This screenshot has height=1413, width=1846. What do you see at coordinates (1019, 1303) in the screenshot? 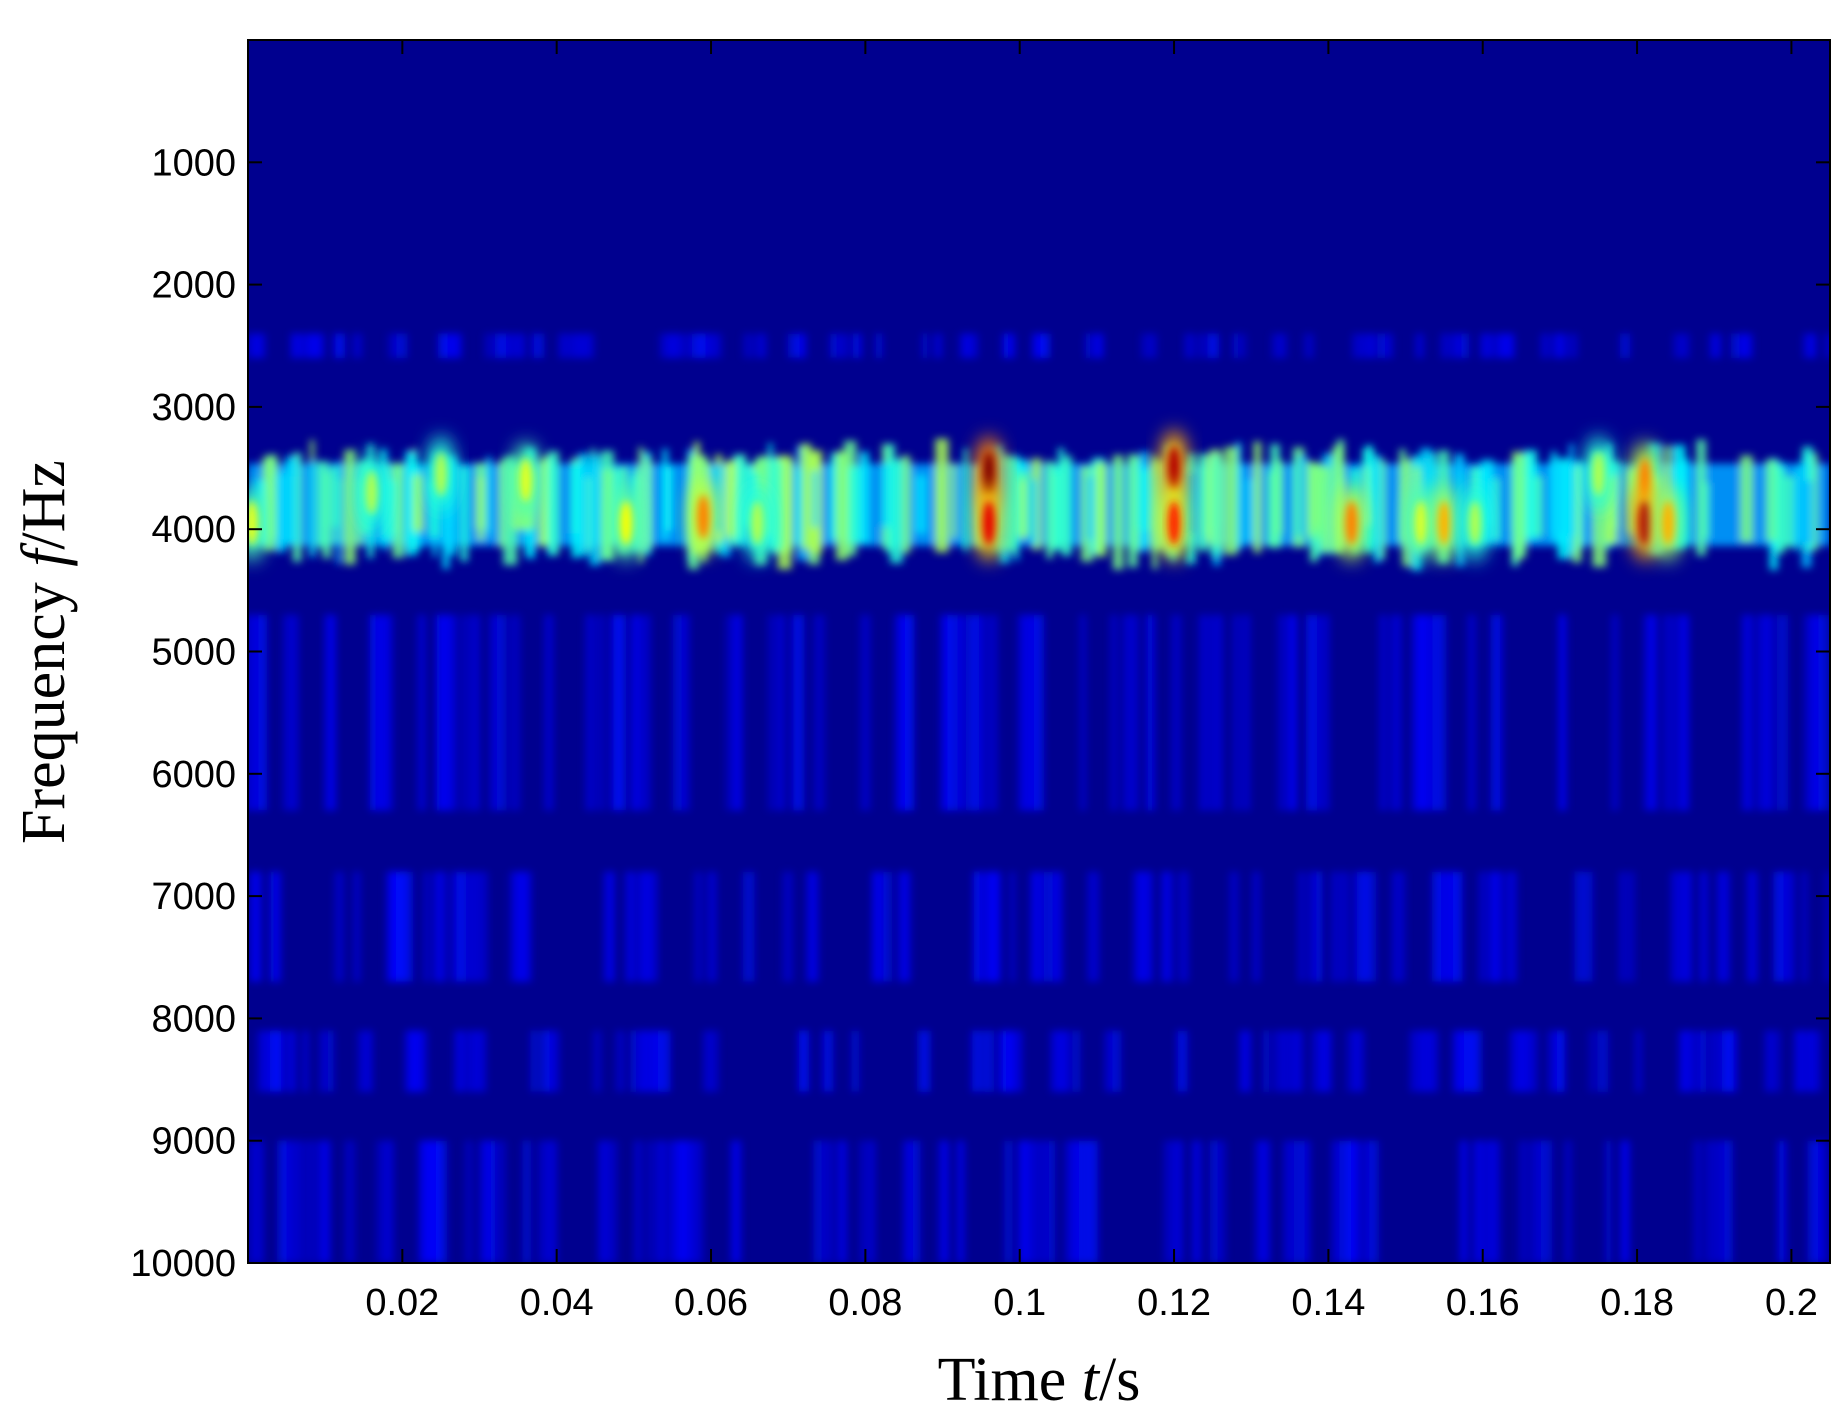
I see `x-tick-label-4: 0.1` at bounding box center [1019, 1303].